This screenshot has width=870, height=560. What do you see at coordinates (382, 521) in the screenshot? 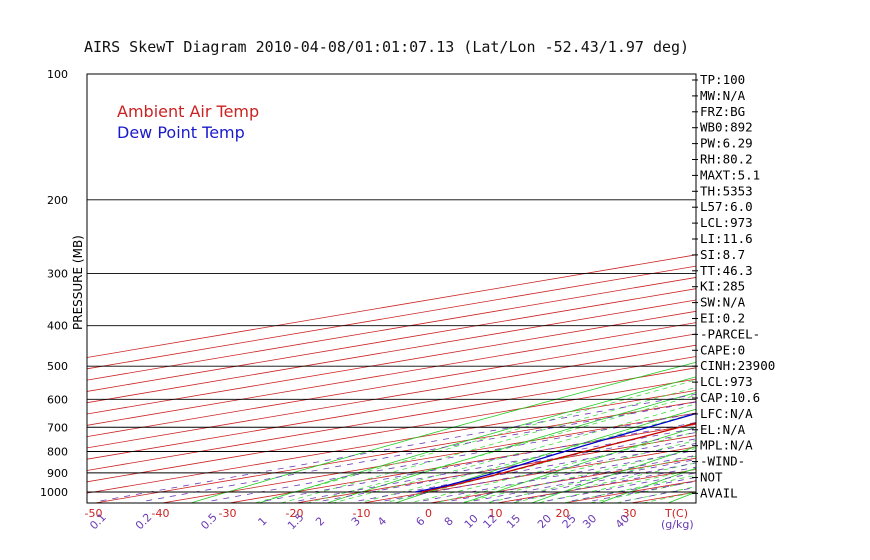
I see `mixing-ratio-label: 4` at bounding box center [382, 521].